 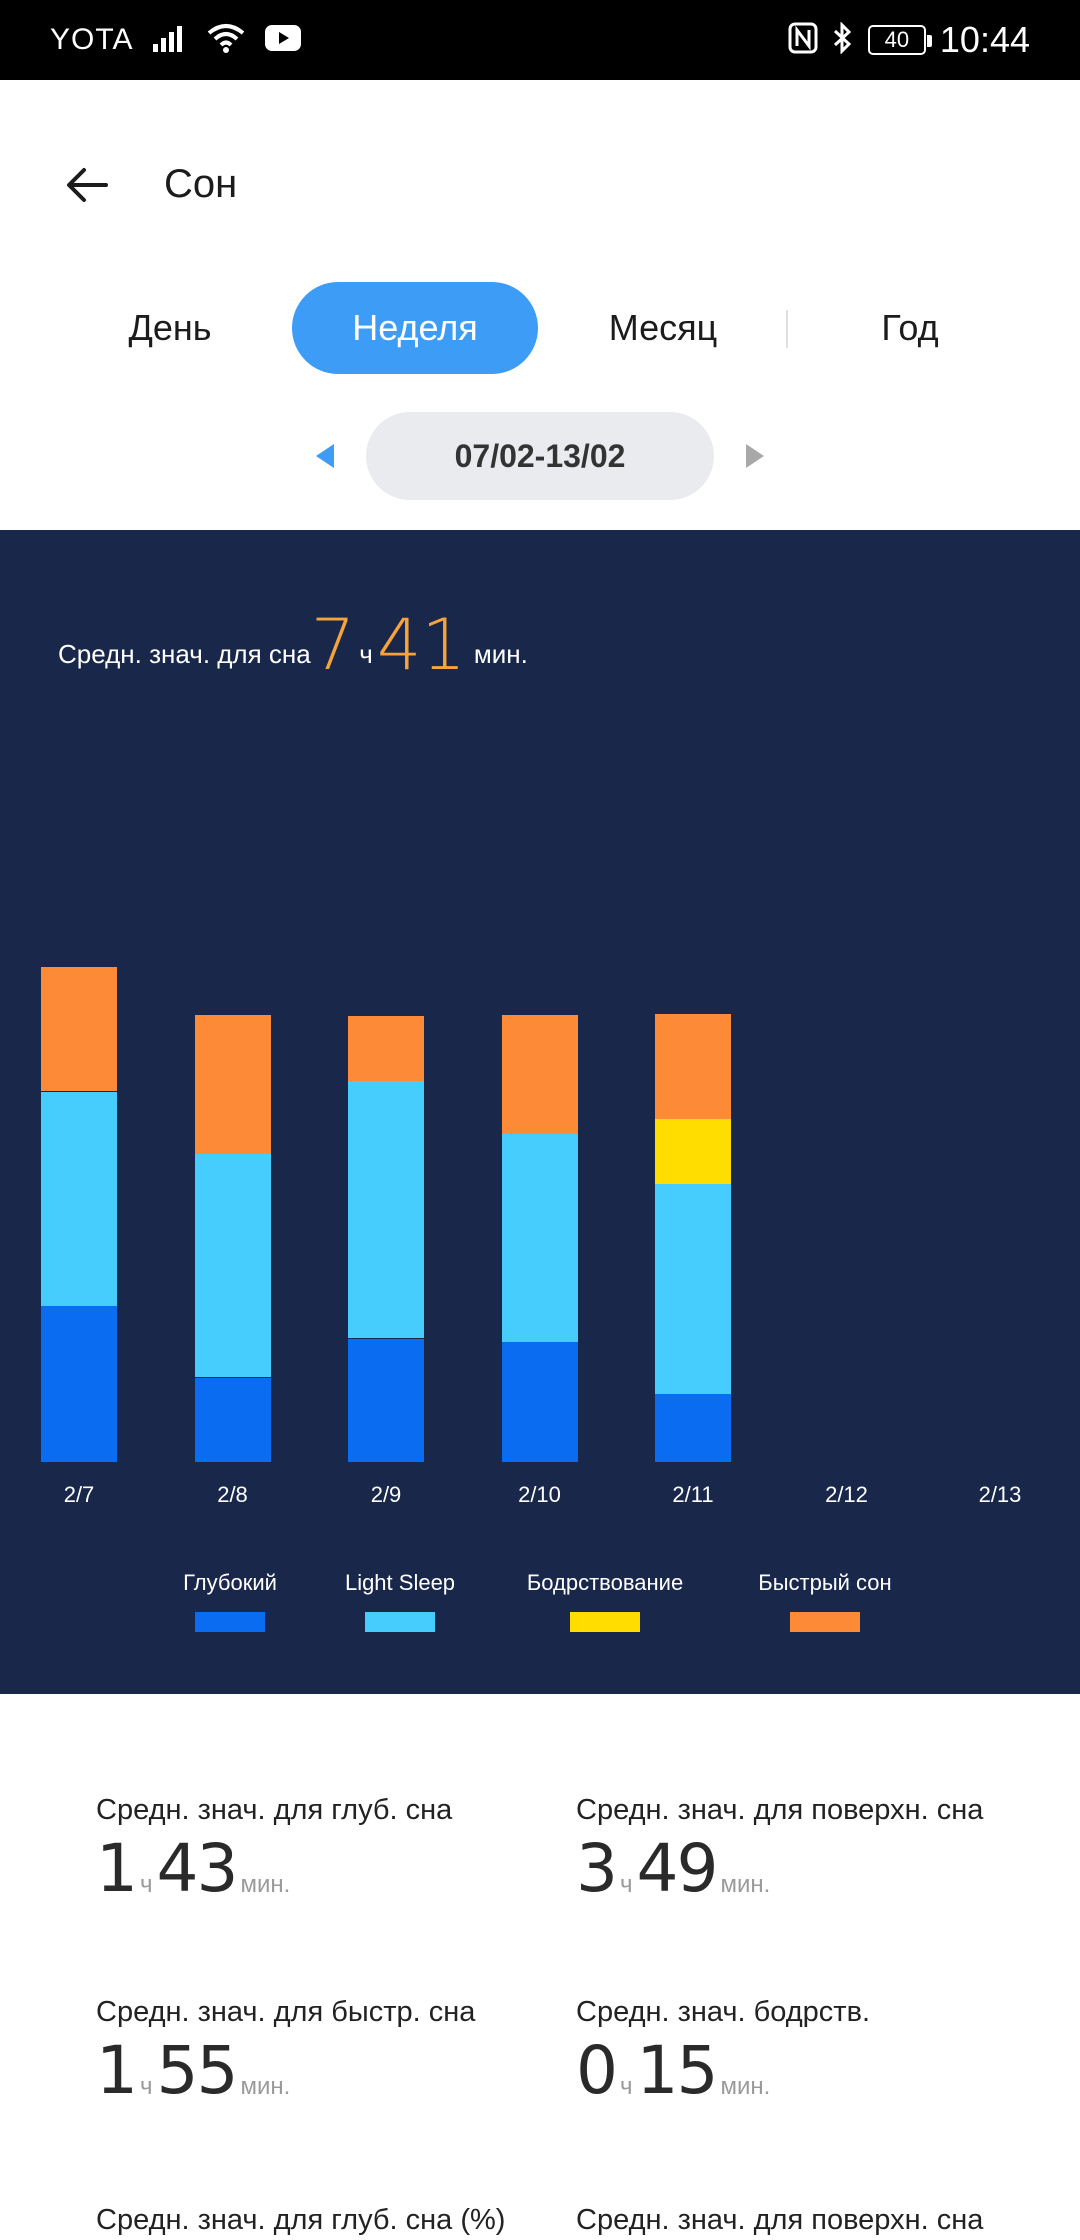 I want to click on x-axis-label: 2/10, so click(x=539, y=1494).